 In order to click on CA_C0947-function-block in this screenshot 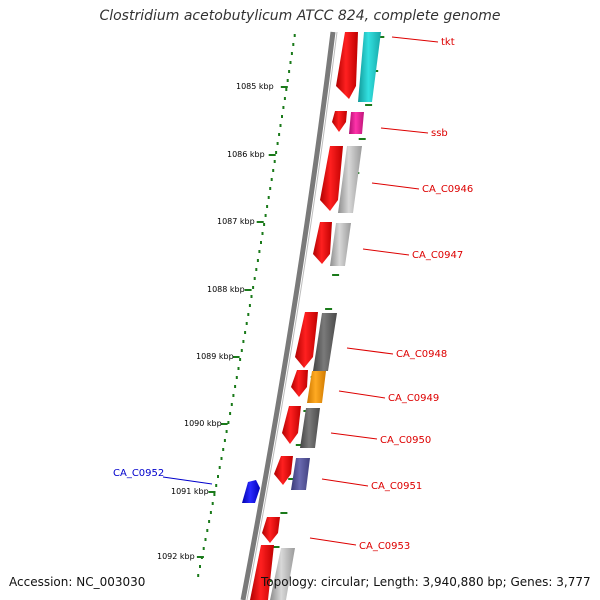, I will do `click(340, 244)`.